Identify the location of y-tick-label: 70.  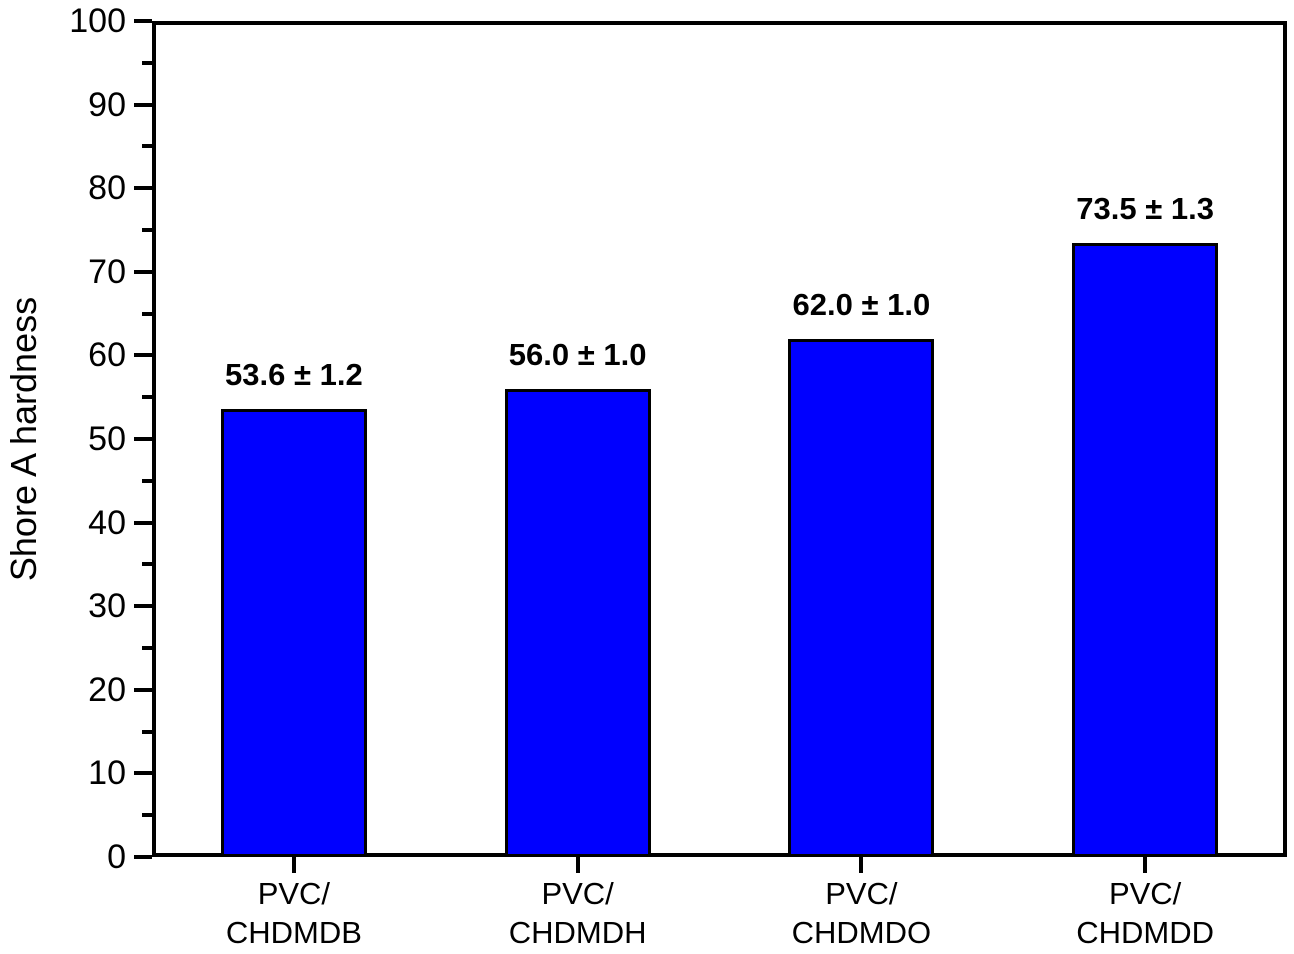
(107, 271).